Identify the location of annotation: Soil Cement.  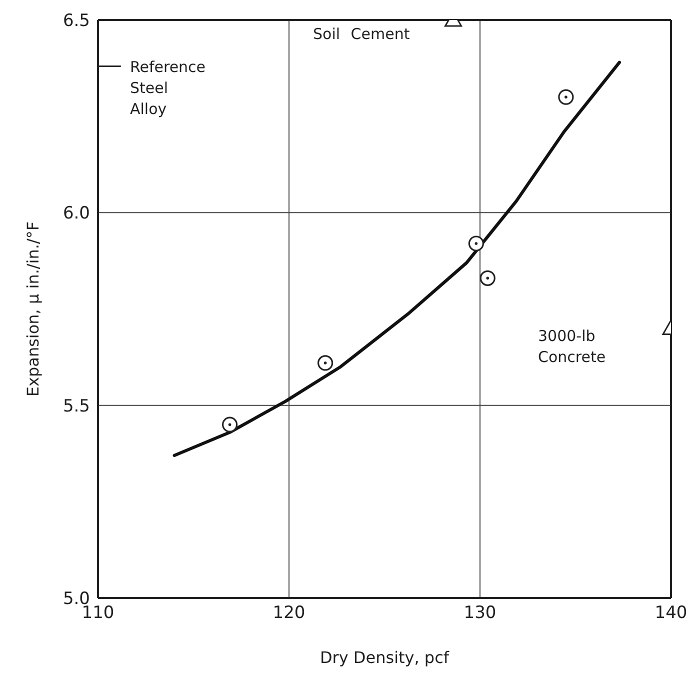
(362, 34).